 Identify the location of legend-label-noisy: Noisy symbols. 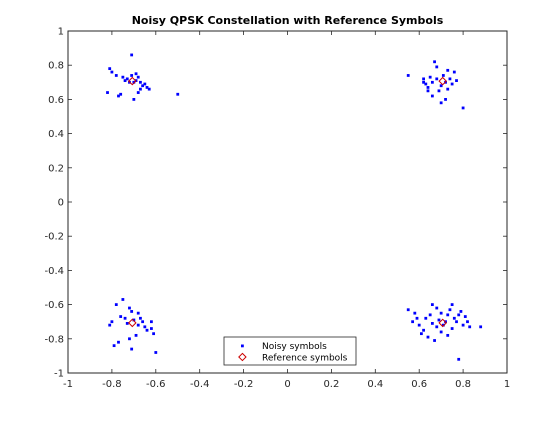
(294, 347).